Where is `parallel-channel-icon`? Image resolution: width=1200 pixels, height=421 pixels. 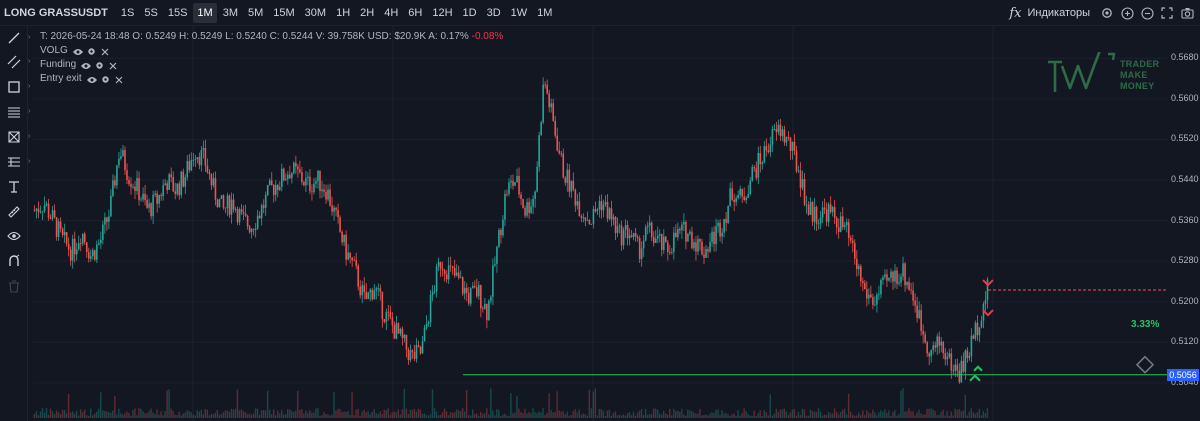
parallel-channel-icon is located at coordinates (14, 62).